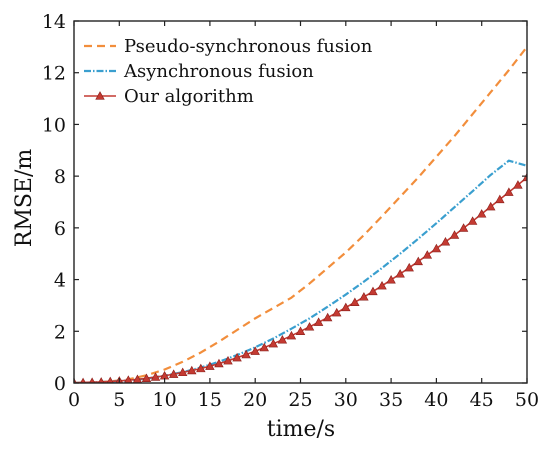 This screenshot has height=450, width=550. What do you see at coordinates (436, 400) in the screenshot?
I see `x-tick-label-8: 40` at bounding box center [436, 400].